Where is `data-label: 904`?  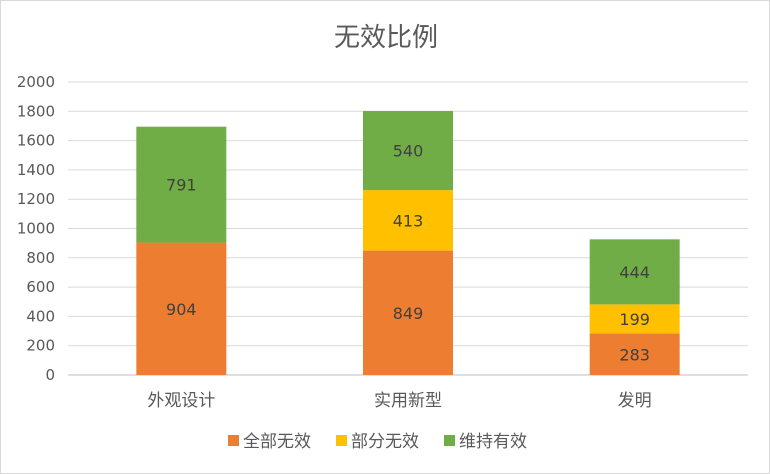 data-label: 904 is located at coordinates (181, 309).